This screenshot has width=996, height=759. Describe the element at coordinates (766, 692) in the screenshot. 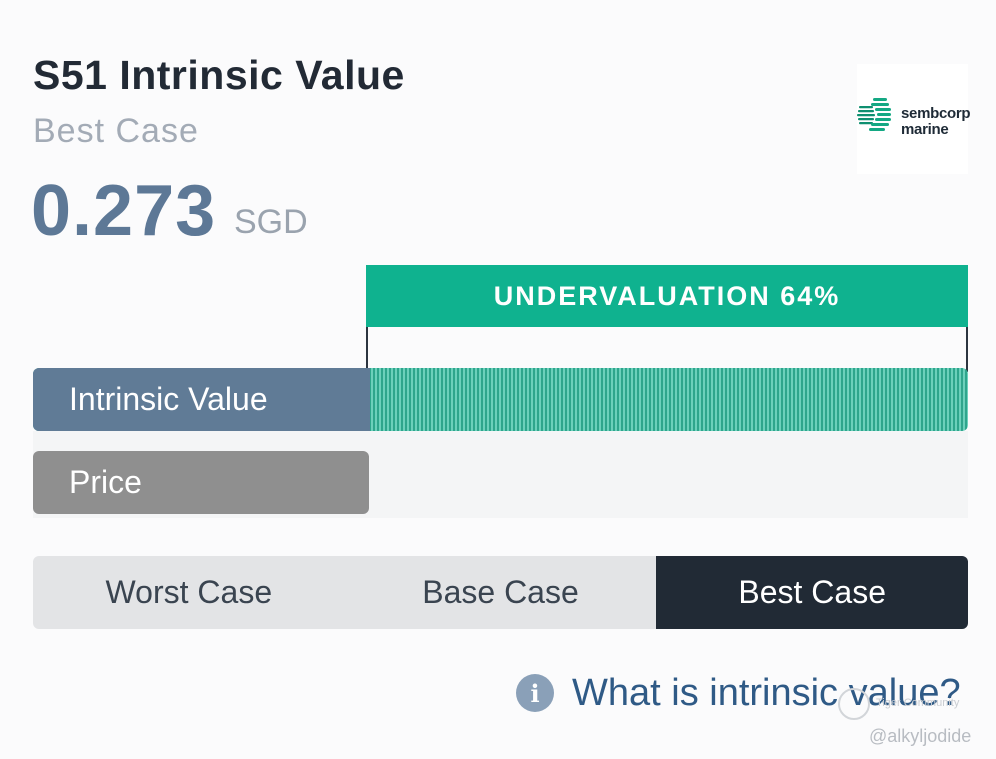

I see `help-link-text: What is intrinsic value?` at that location.